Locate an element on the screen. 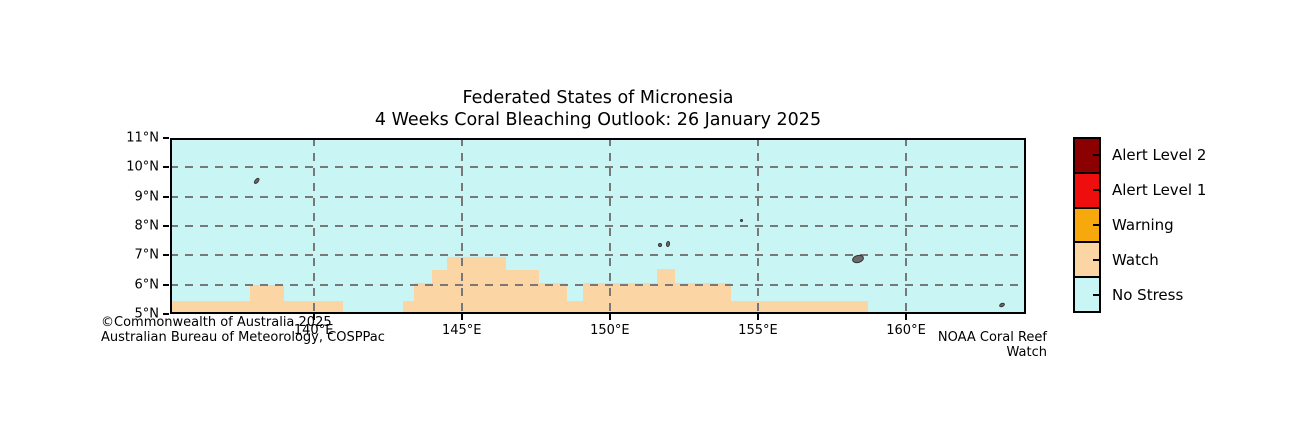 The image size is (1293, 447). copyright-line-1: ©Commonwealth of Australia 2025 is located at coordinates (216, 322).